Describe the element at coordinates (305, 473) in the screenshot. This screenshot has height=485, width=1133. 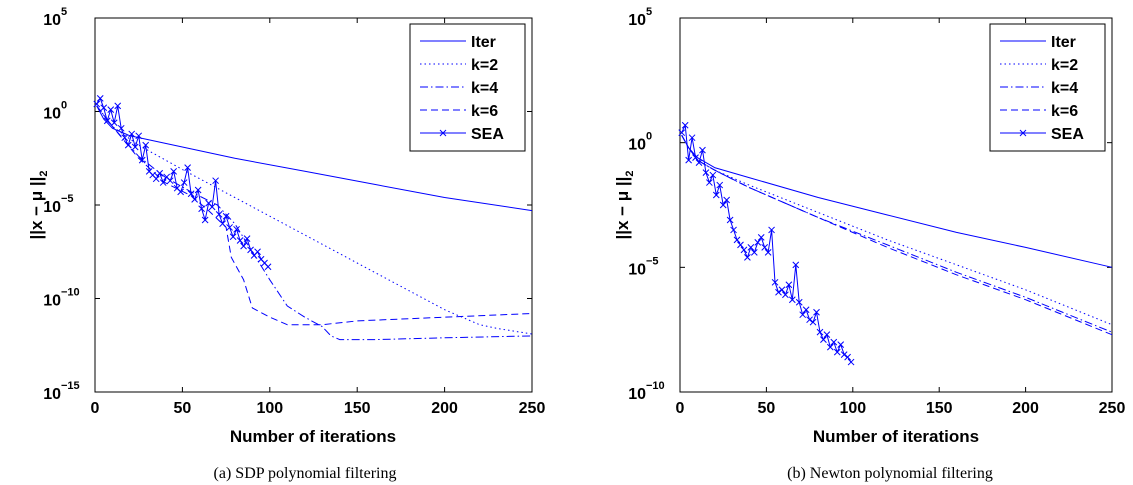
I see `caption-a: (a) SDP polynomial filtering` at that location.